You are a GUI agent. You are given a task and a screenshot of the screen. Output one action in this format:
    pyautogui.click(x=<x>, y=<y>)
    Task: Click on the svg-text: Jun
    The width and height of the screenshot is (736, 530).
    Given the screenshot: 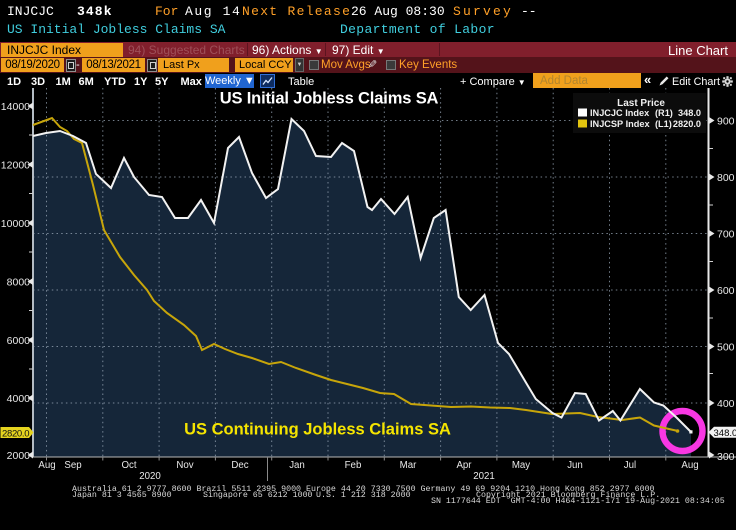 What is the action you would take?
    pyautogui.click(x=575, y=465)
    